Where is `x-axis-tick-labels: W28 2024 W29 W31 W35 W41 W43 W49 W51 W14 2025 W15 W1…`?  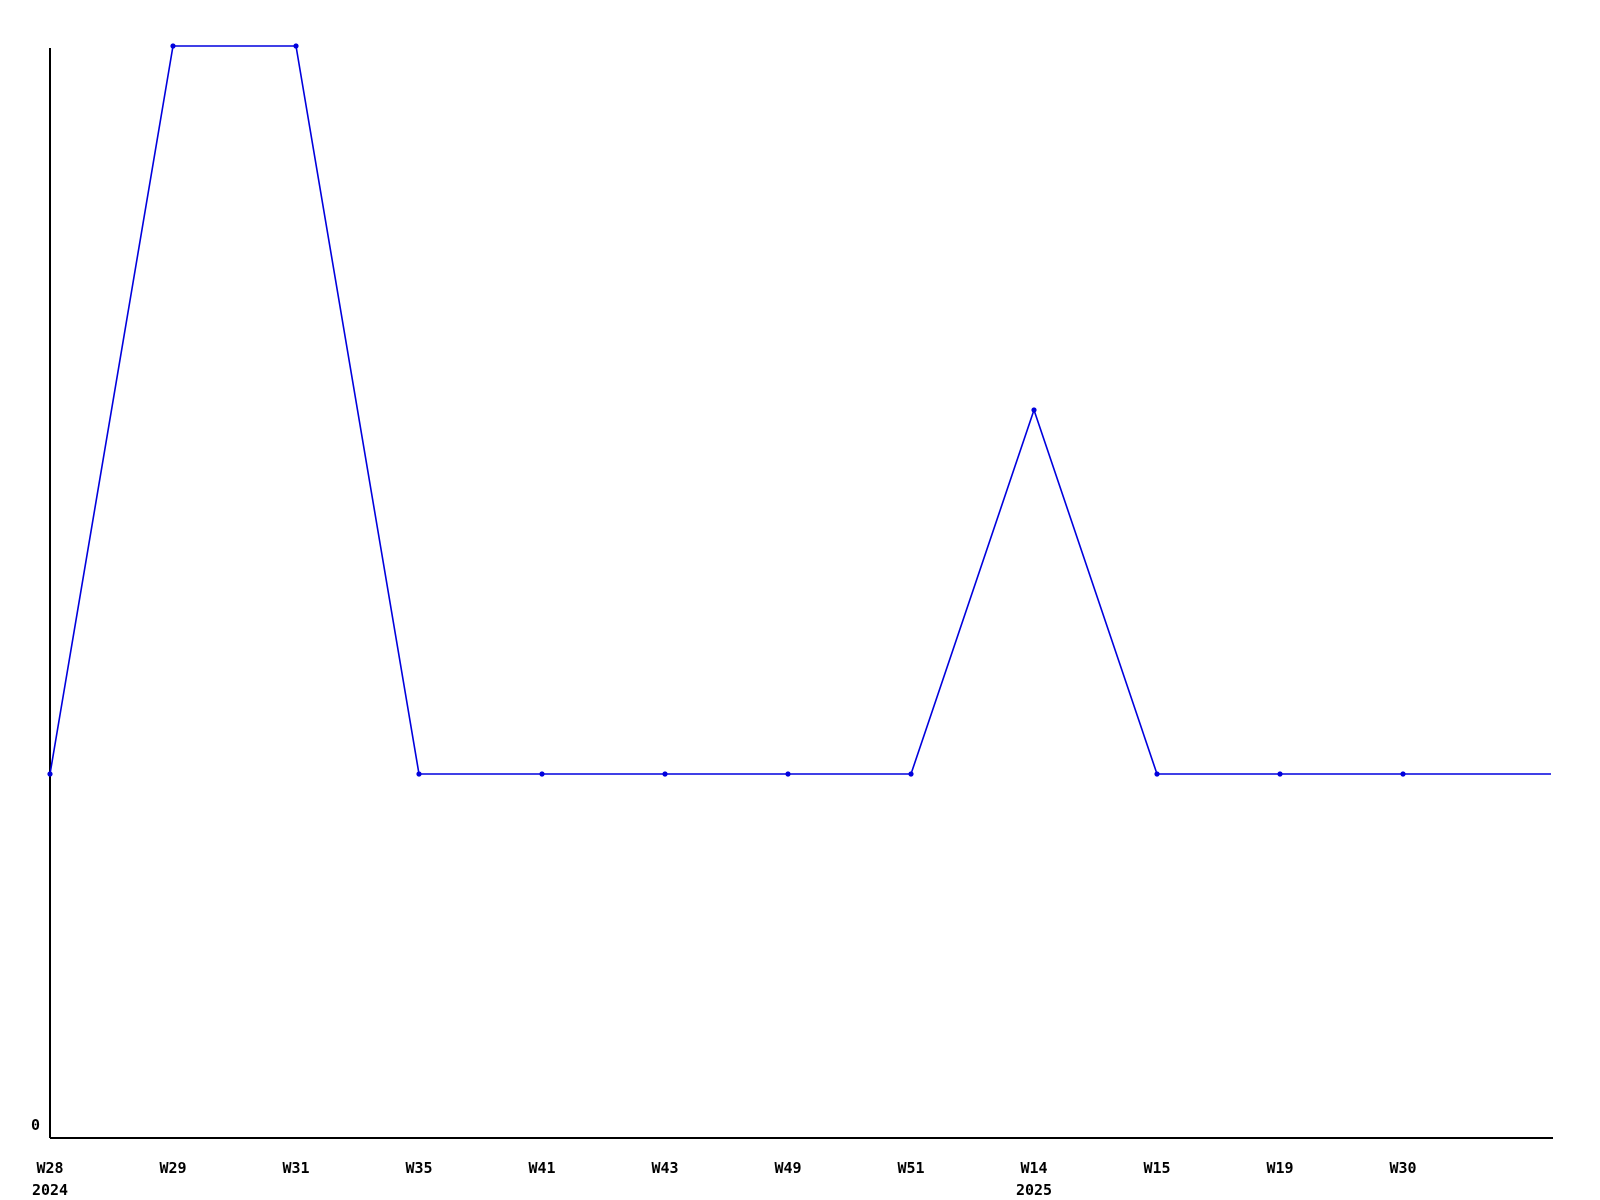 x-axis-tick-labels: W28 2024 W29 W31 W35 W41 W43 W49 W51 W14 2025 W15 W1… is located at coordinates (724, 1179).